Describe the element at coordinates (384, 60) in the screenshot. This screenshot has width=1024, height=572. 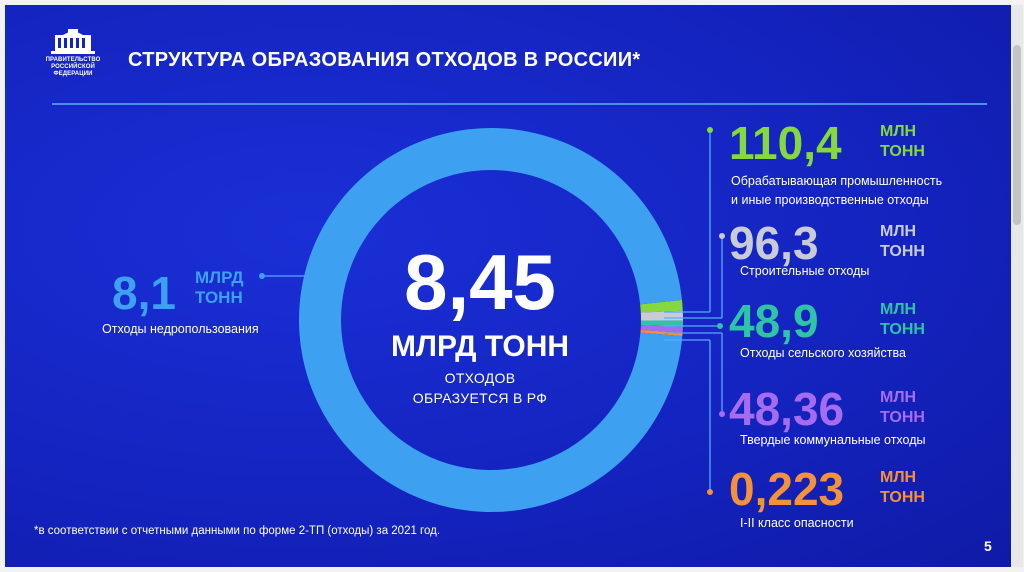
I see `slide-title: СТРУКТУРА ОБРАЗОВАНИЯ ОТХОДОВ В РОССИИ*` at that location.